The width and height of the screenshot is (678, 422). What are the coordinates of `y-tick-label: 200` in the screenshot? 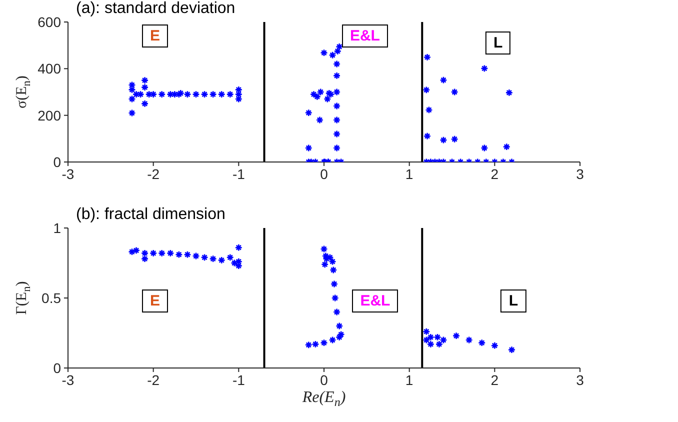 It's located at (50, 115).